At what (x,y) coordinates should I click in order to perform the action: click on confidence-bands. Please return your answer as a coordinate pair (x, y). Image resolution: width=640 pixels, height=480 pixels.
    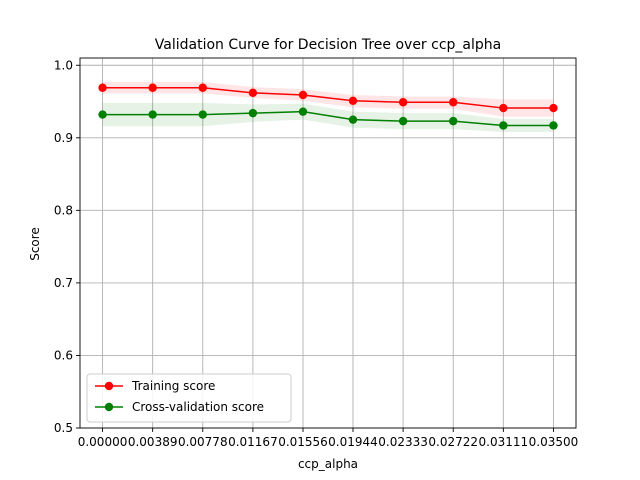
    Looking at the image, I should click on (328, 106).